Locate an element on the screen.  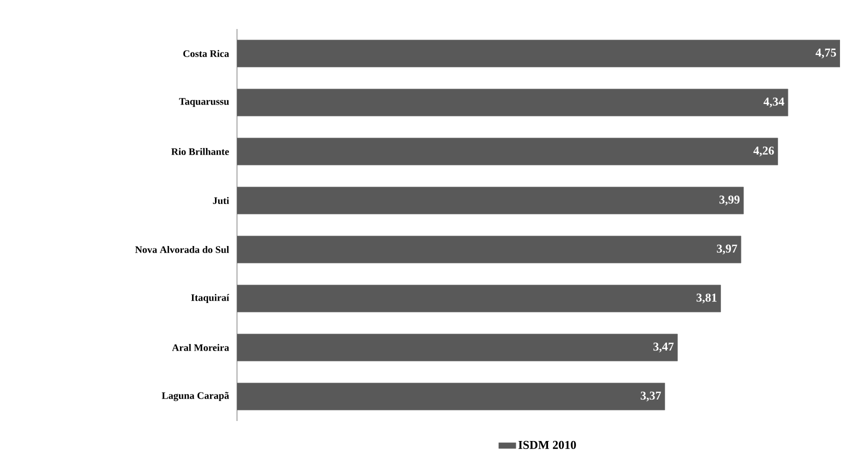
y-tick-label: Itaquiraí is located at coordinates (210, 299).